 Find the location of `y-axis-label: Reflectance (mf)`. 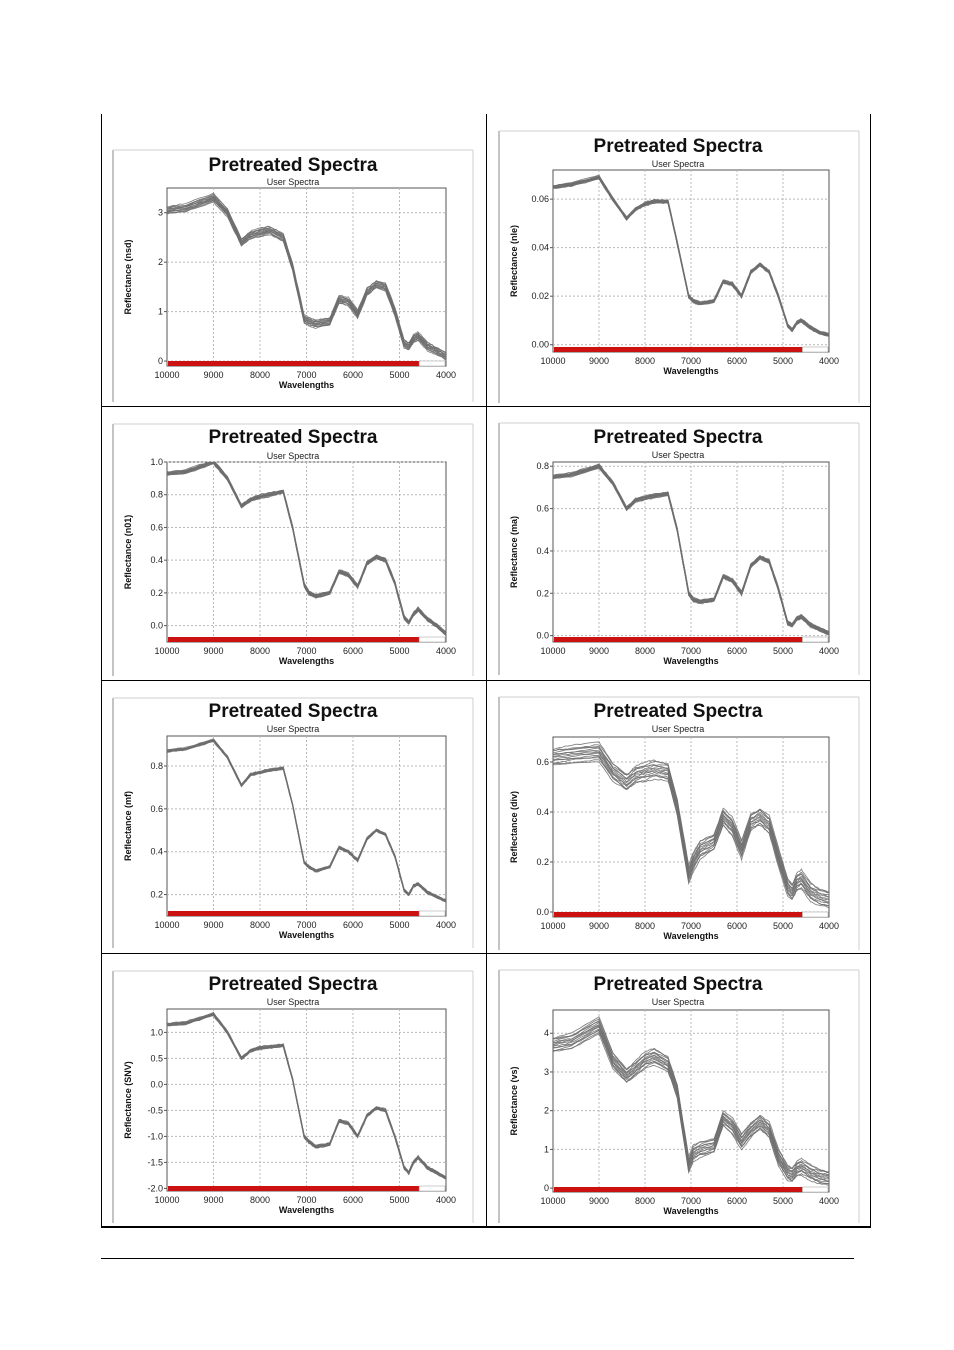

y-axis-label: Reflectance (mf) is located at coordinates (128, 826).